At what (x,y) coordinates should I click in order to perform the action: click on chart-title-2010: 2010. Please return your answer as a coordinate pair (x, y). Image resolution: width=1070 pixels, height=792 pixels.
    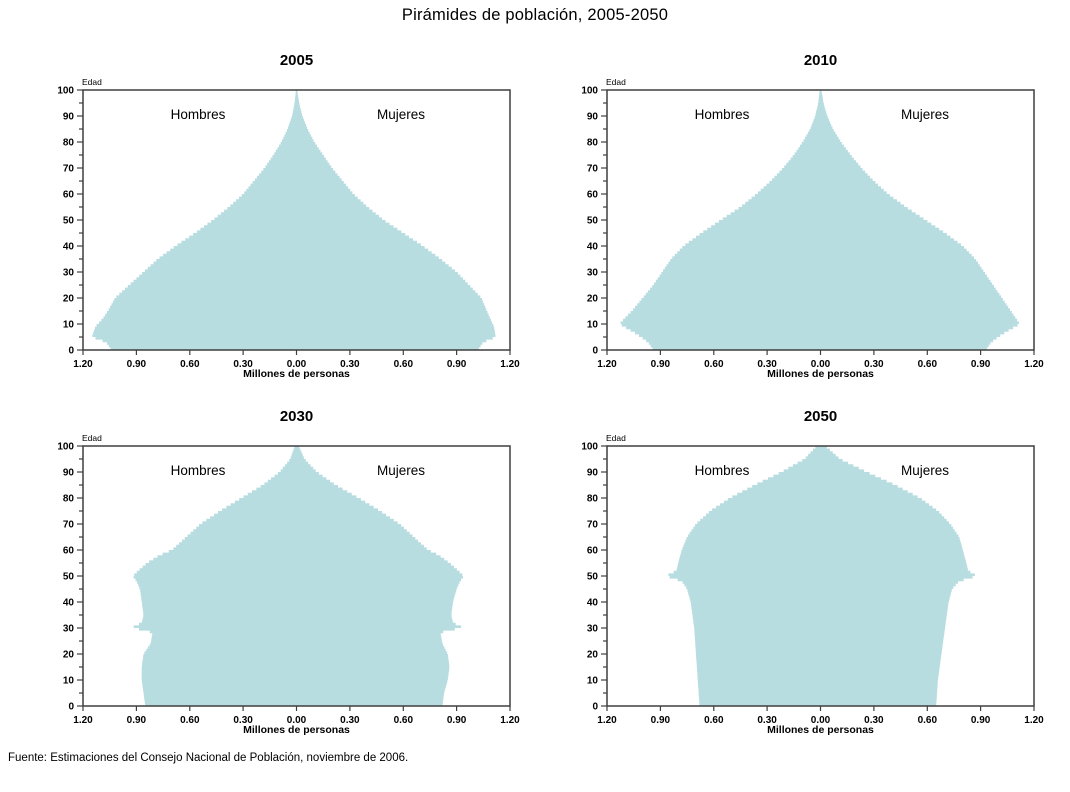
    Looking at the image, I should click on (820, 60).